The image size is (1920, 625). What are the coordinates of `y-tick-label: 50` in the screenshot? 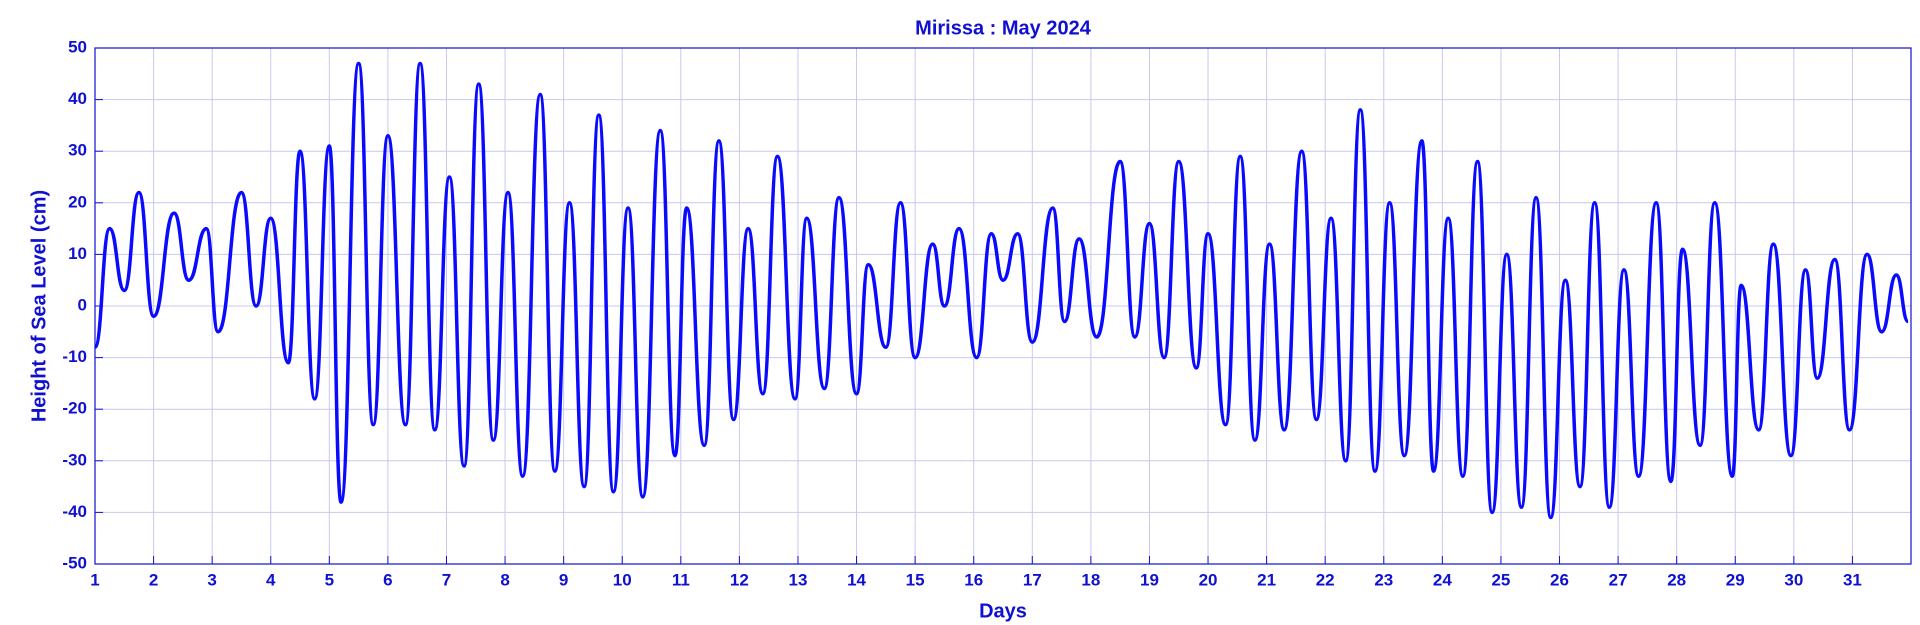 It's located at (77, 46).